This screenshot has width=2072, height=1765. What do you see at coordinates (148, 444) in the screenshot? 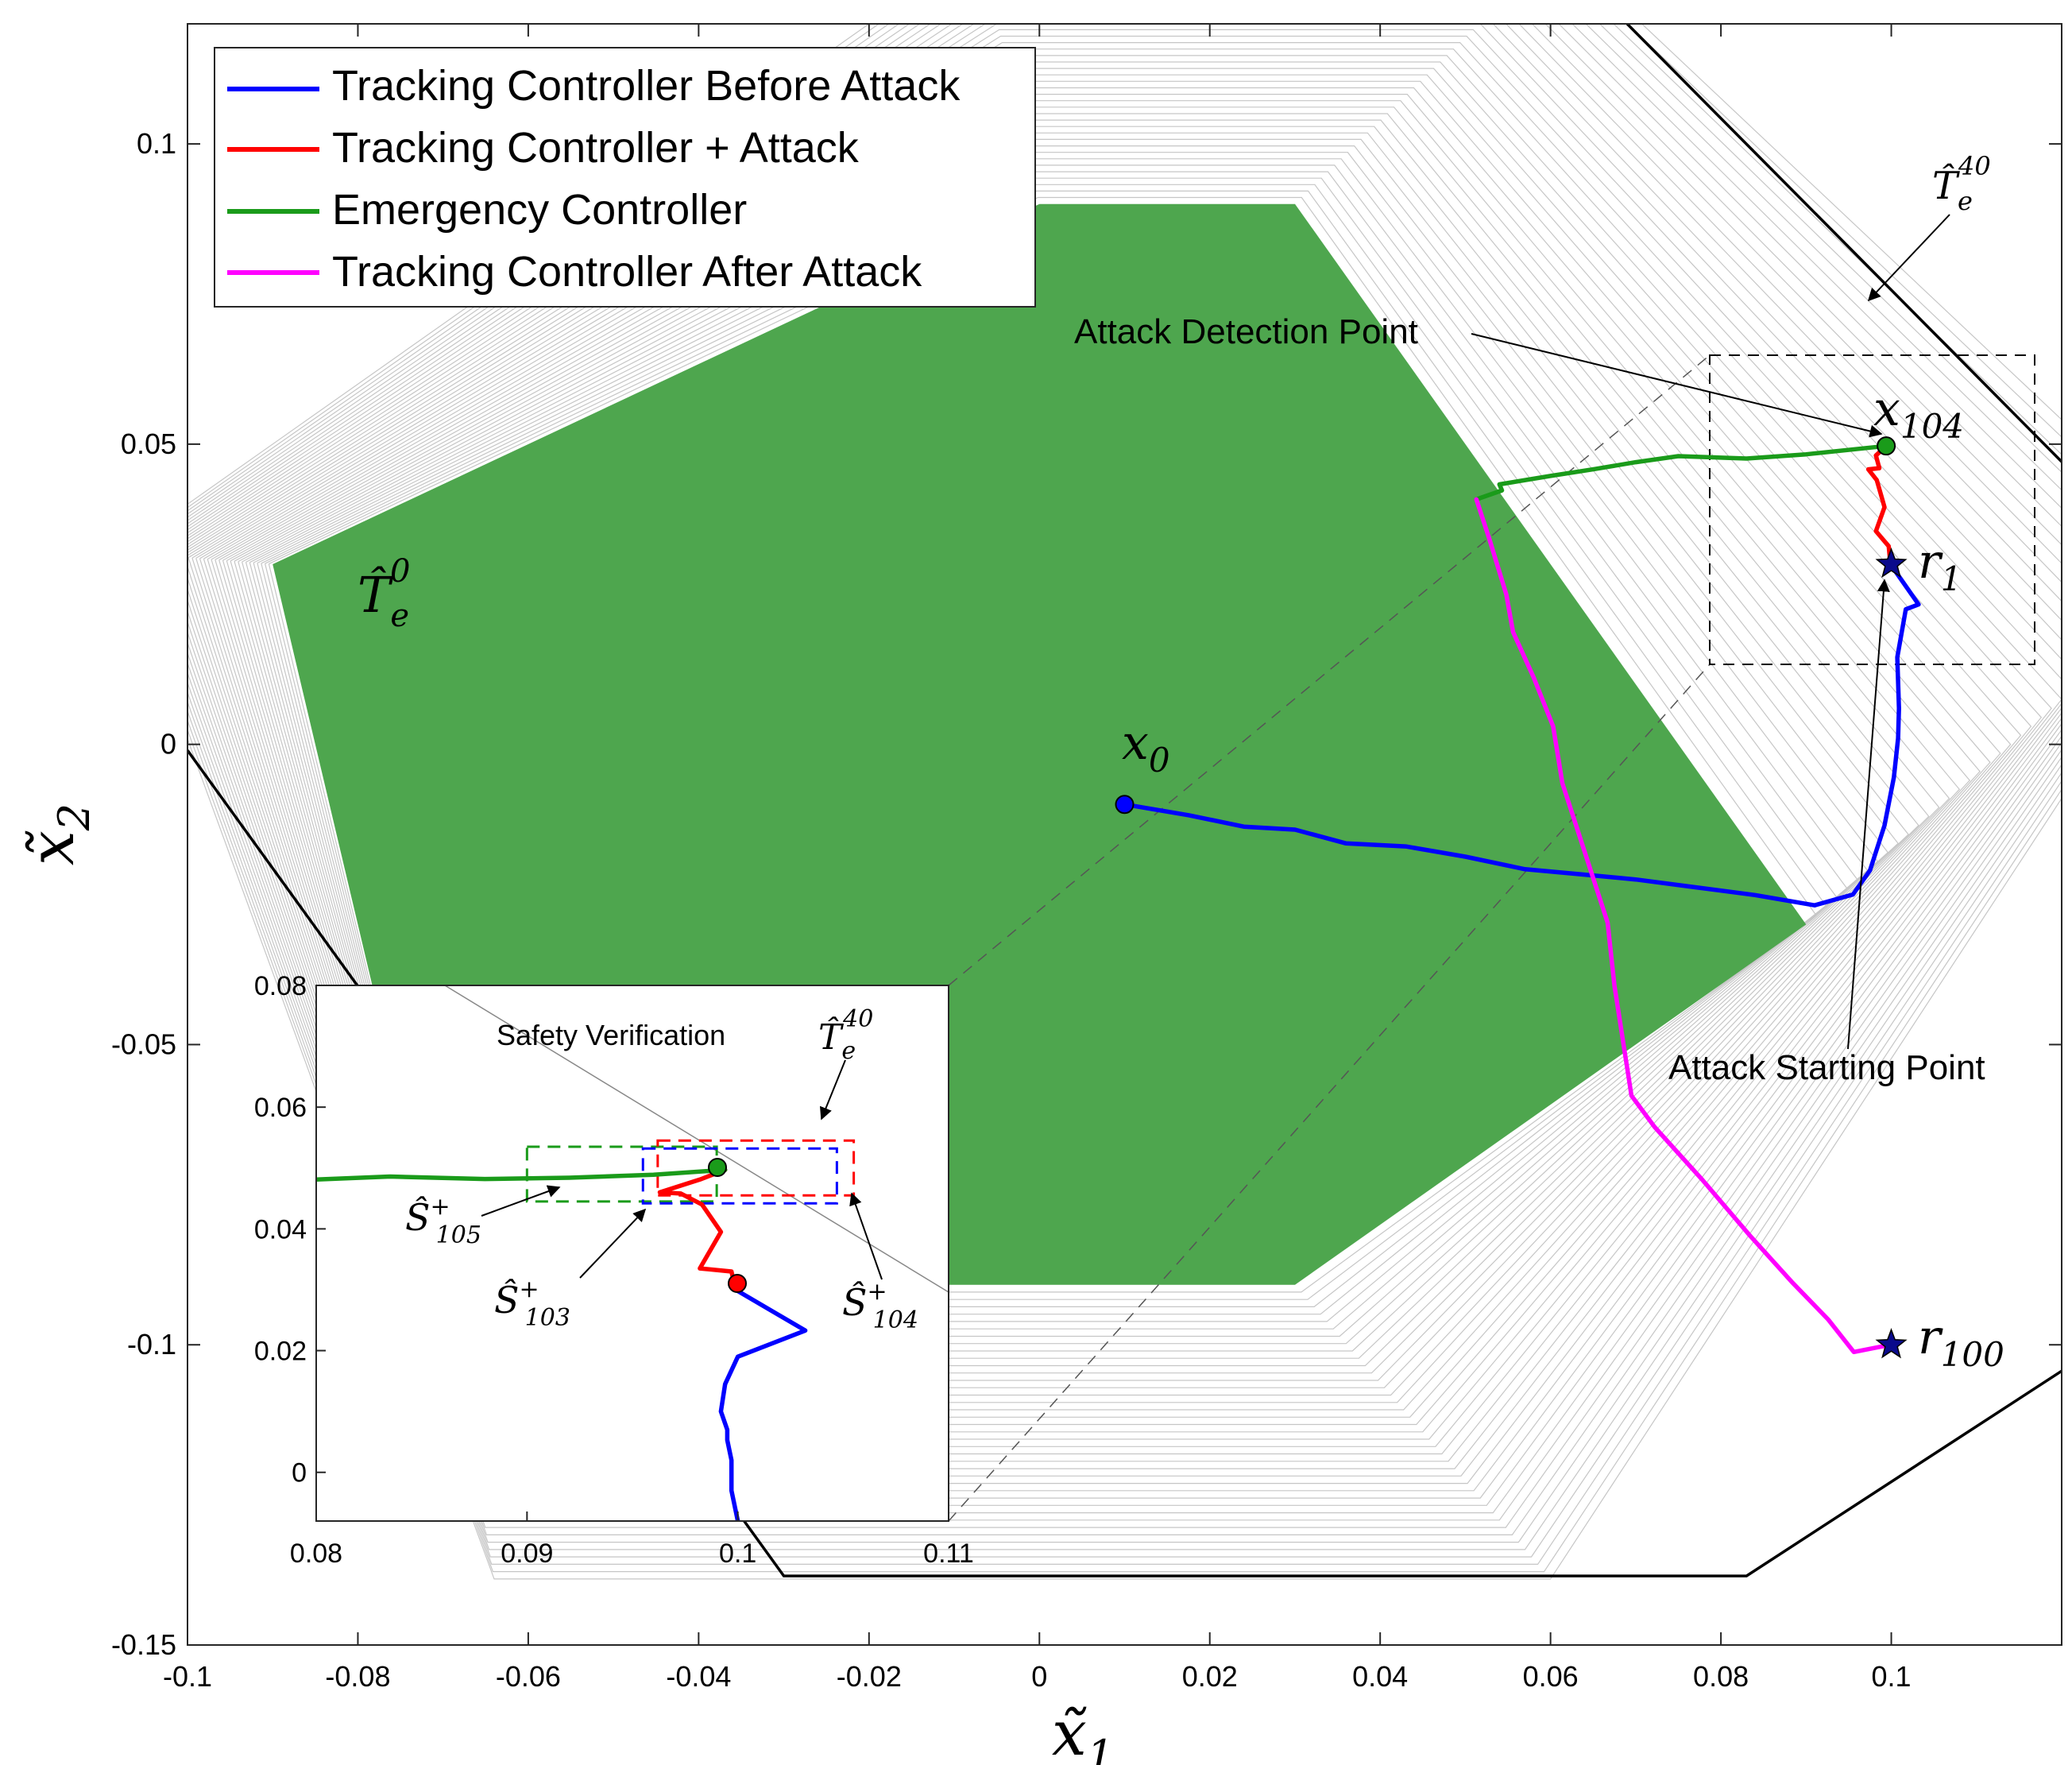
I see `y-tick-label: 0.05` at bounding box center [148, 444].